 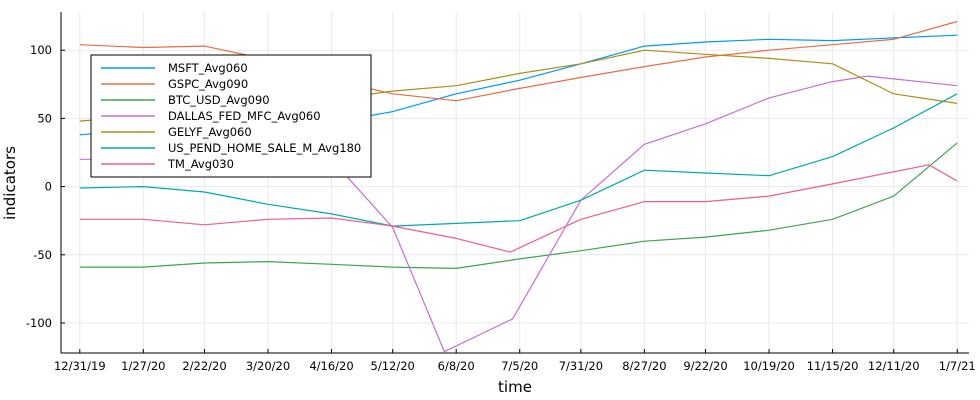 I want to click on y-tick-label: 0, so click(x=48, y=187).